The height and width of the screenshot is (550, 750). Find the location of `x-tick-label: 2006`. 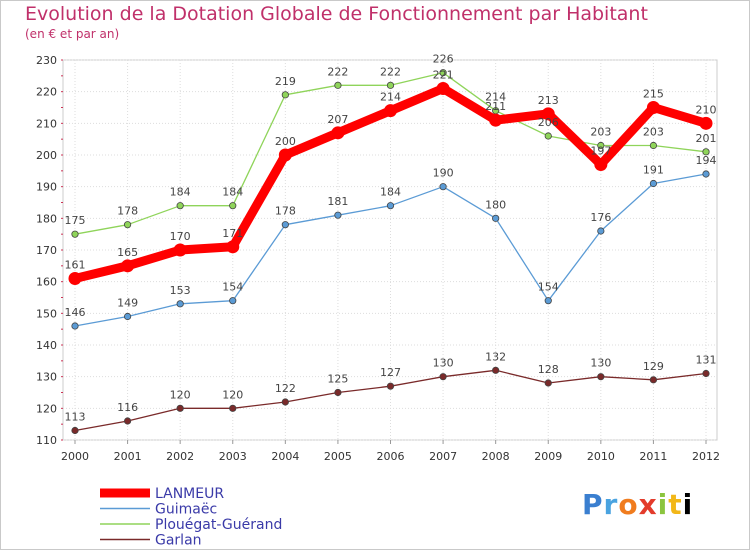

x-tick-label: 2006 is located at coordinates (391, 456).